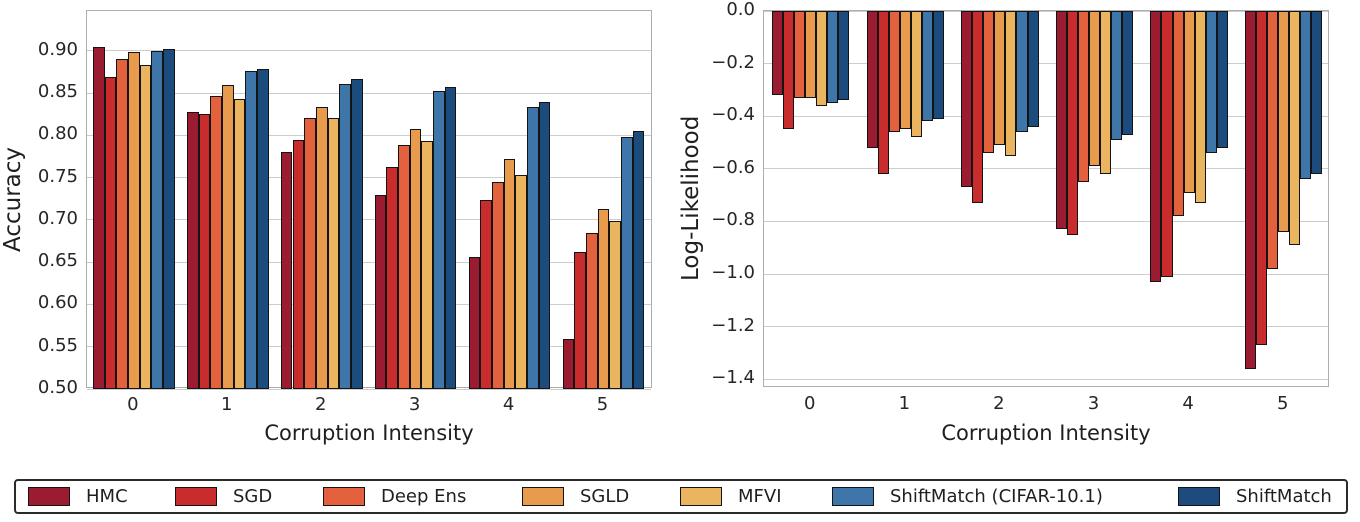 The width and height of the screenshot is (1360, 522). What do you see at coordinates (78, 496) in the screenshot?
I see `legend-item-hmc: HMC` at bounding box center [78, 496].